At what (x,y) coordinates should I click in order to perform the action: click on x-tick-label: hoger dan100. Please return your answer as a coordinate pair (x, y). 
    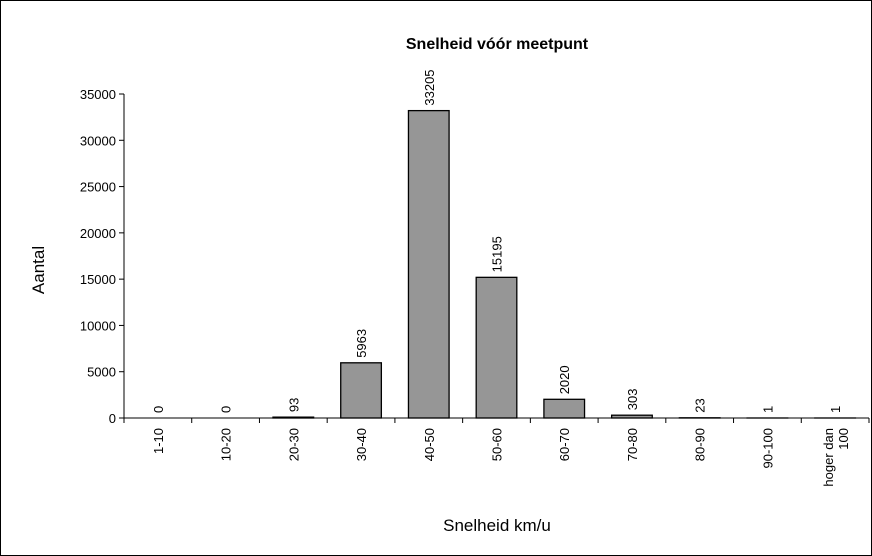
    Looking at the image, I should click on (836, 457).